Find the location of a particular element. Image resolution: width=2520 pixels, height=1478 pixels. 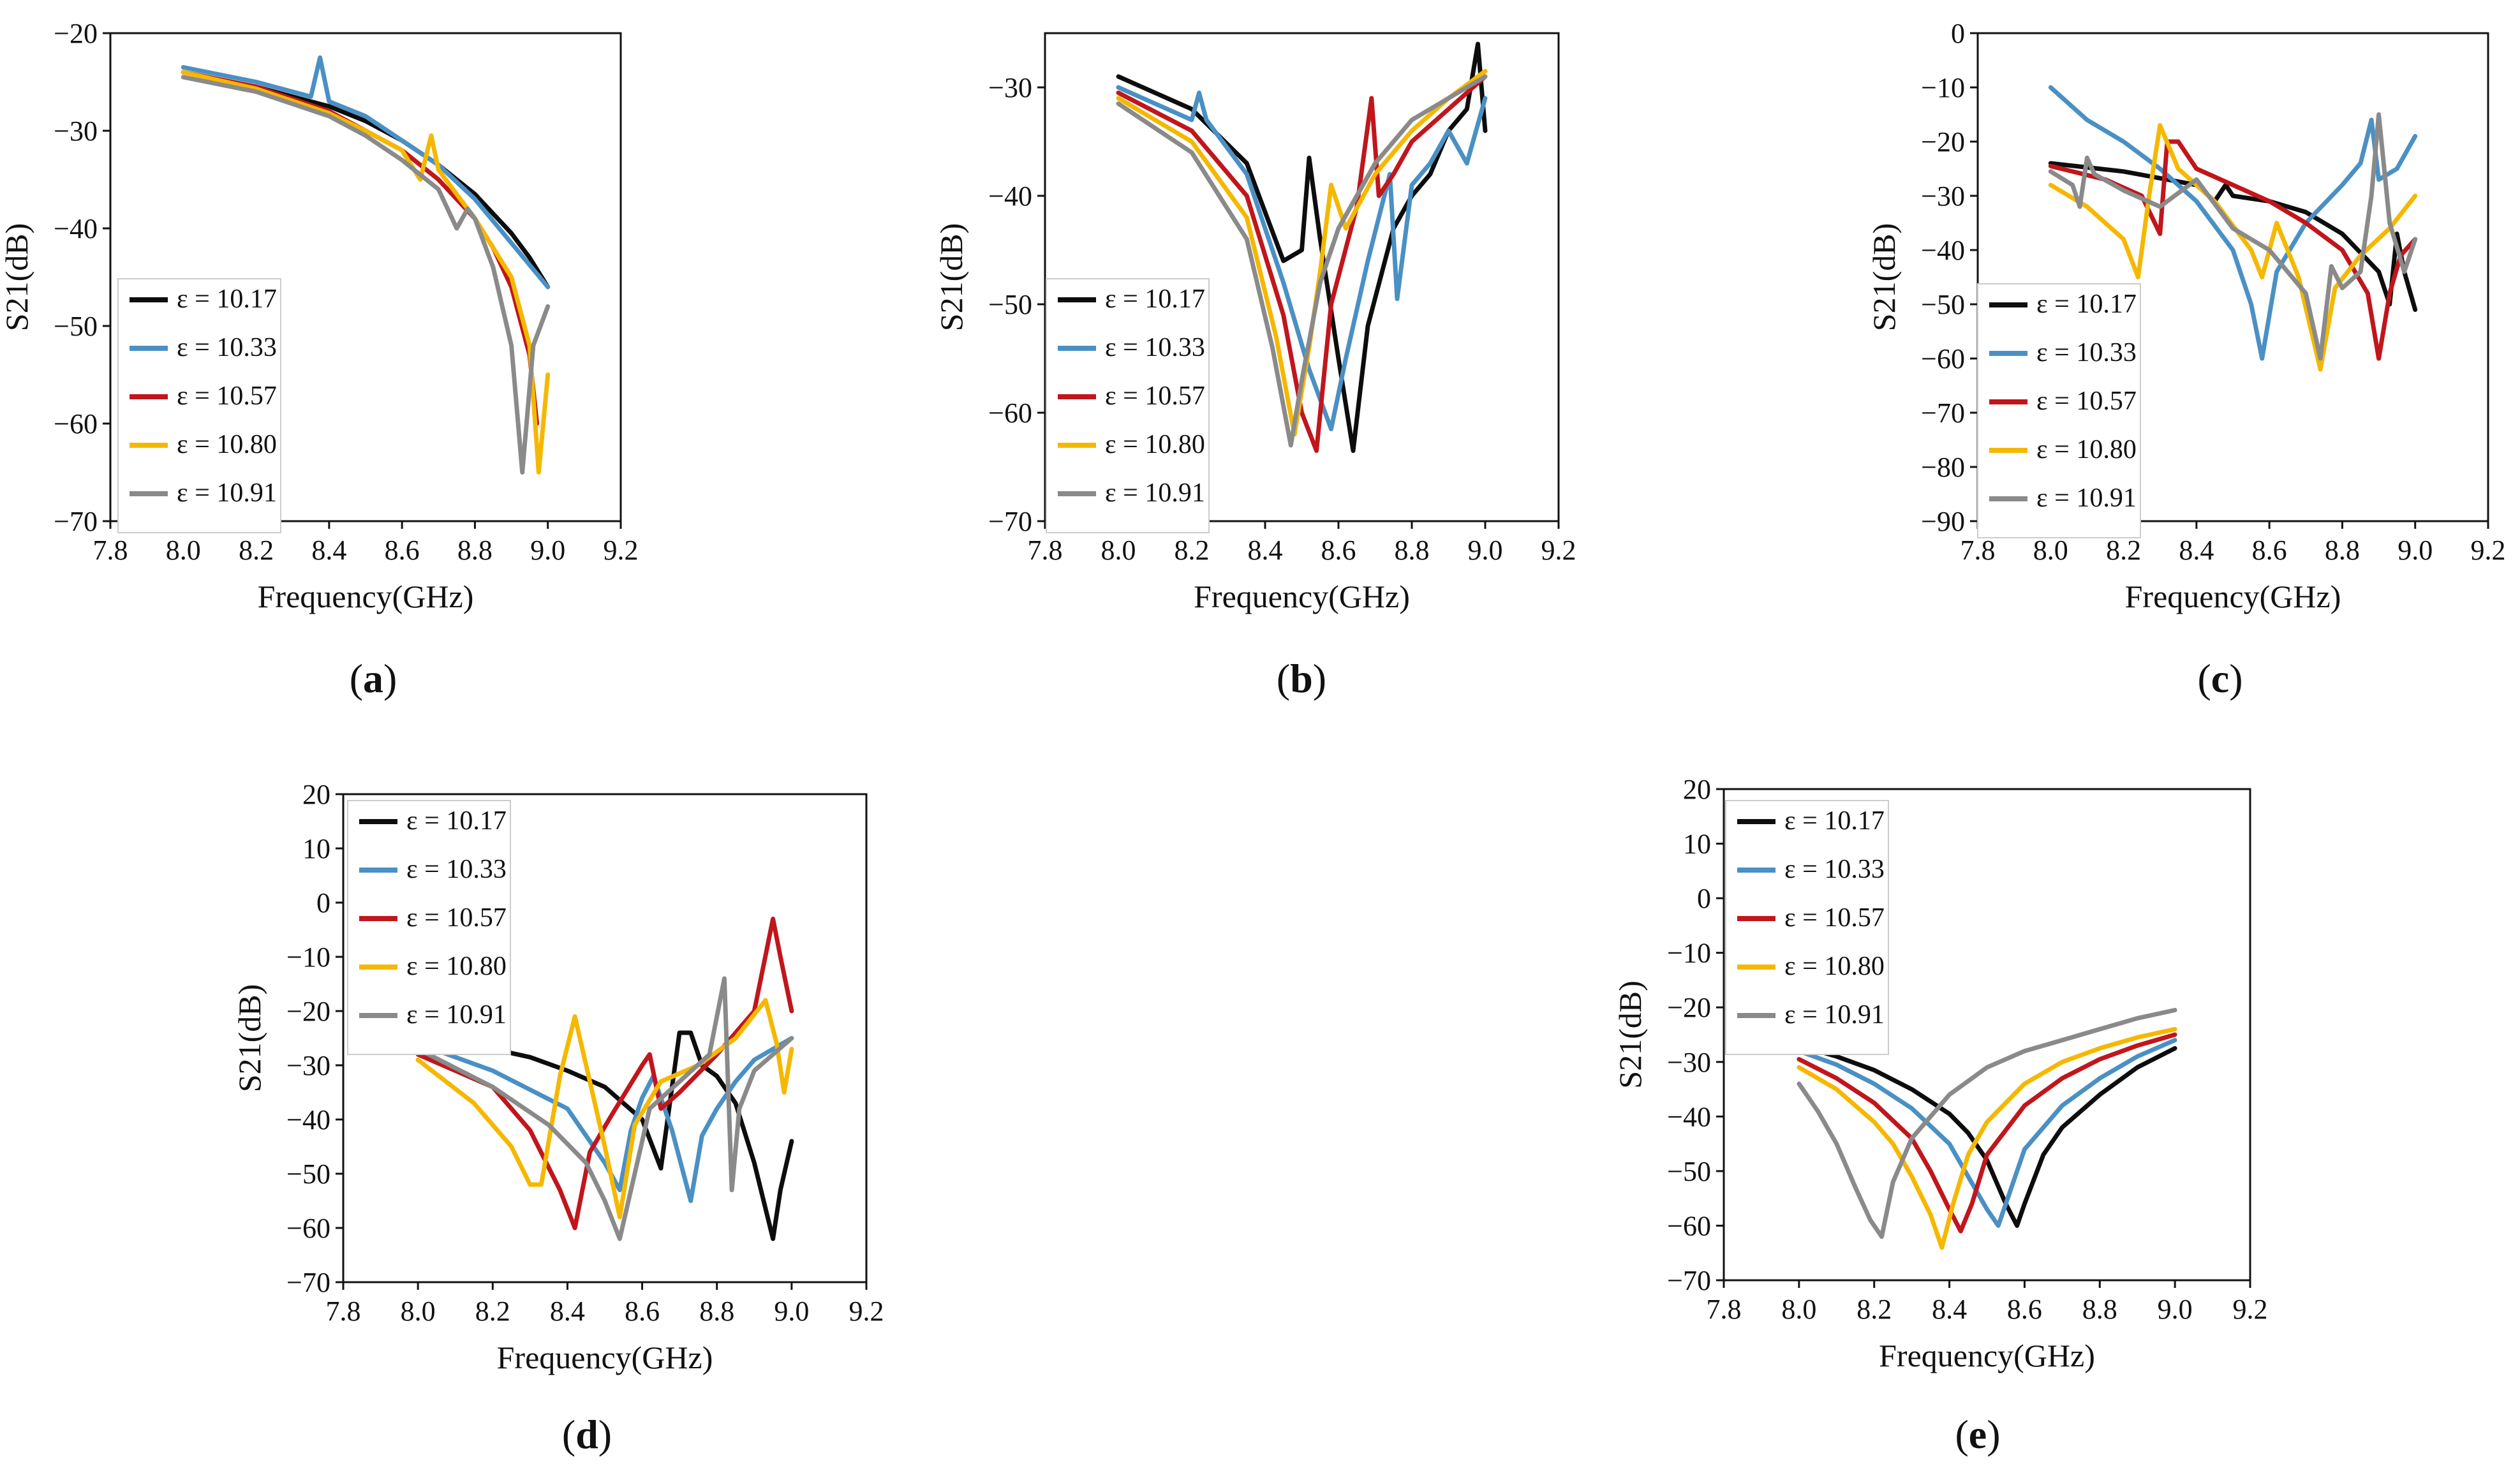

panel-label: (e) is located at coordinates (1977, 1435).